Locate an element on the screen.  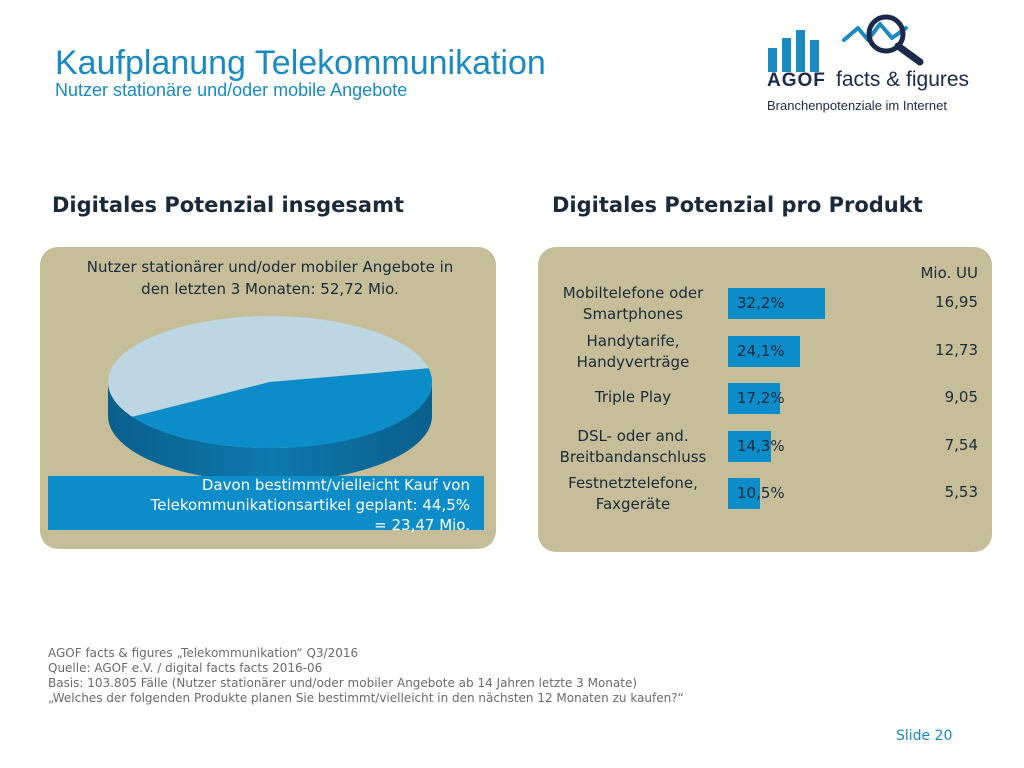
product-label: DSL- oder and. Breitbandanschluss is located at coordinates (633, 447).